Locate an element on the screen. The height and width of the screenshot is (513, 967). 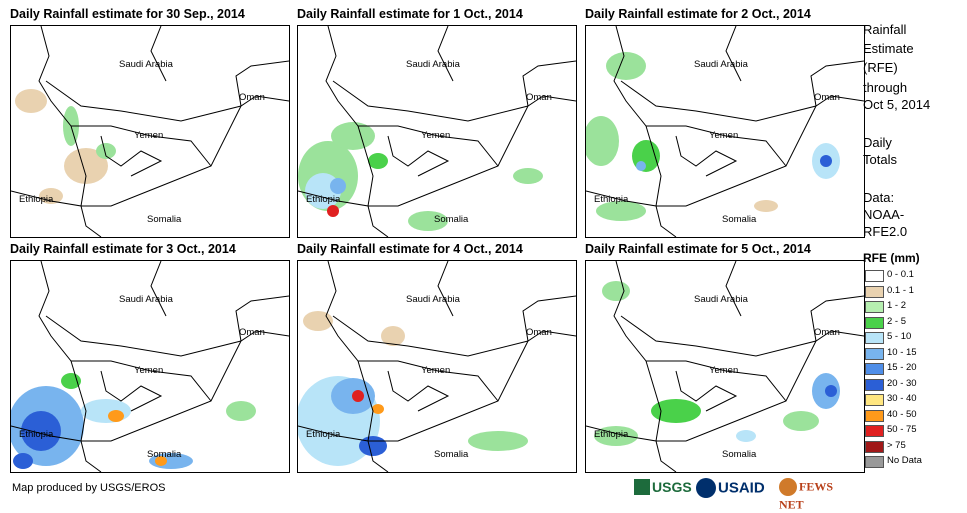
sidebar-title-1: Rainfall is located at coordinates (885, 29).